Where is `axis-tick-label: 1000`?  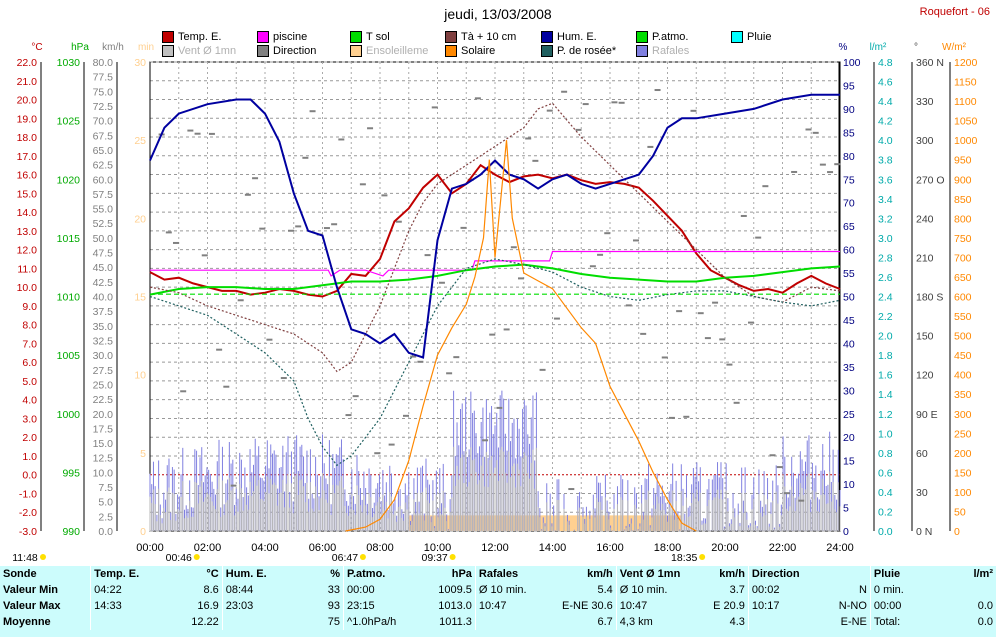
axis-tick-label: 1000 is located at coordinates (69, 415).